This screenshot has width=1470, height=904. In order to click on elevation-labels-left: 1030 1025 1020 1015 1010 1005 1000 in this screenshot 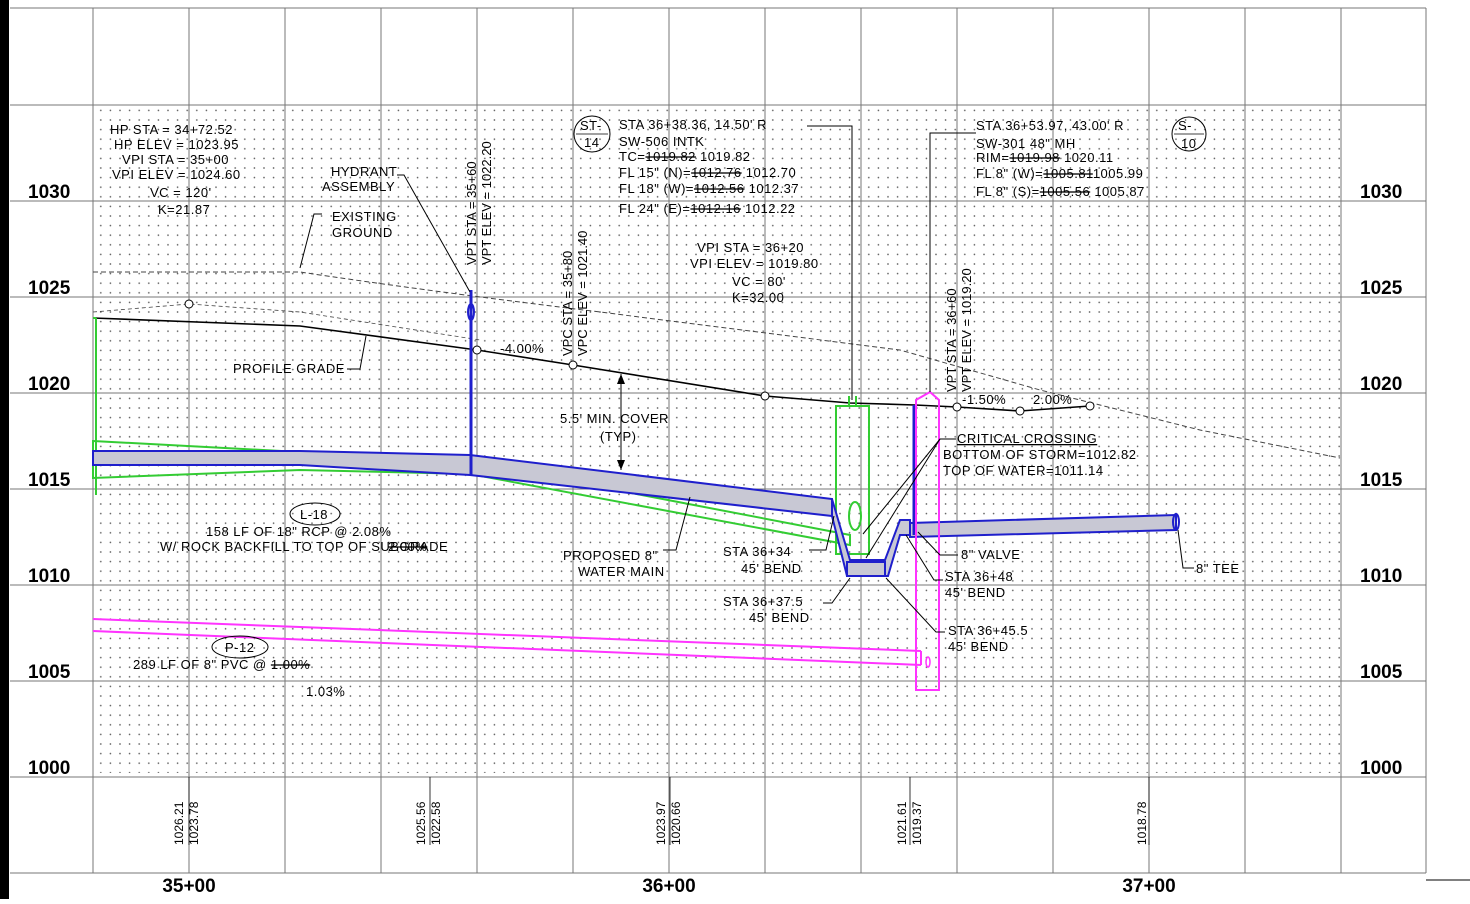, I will do `click(49, 480)`.